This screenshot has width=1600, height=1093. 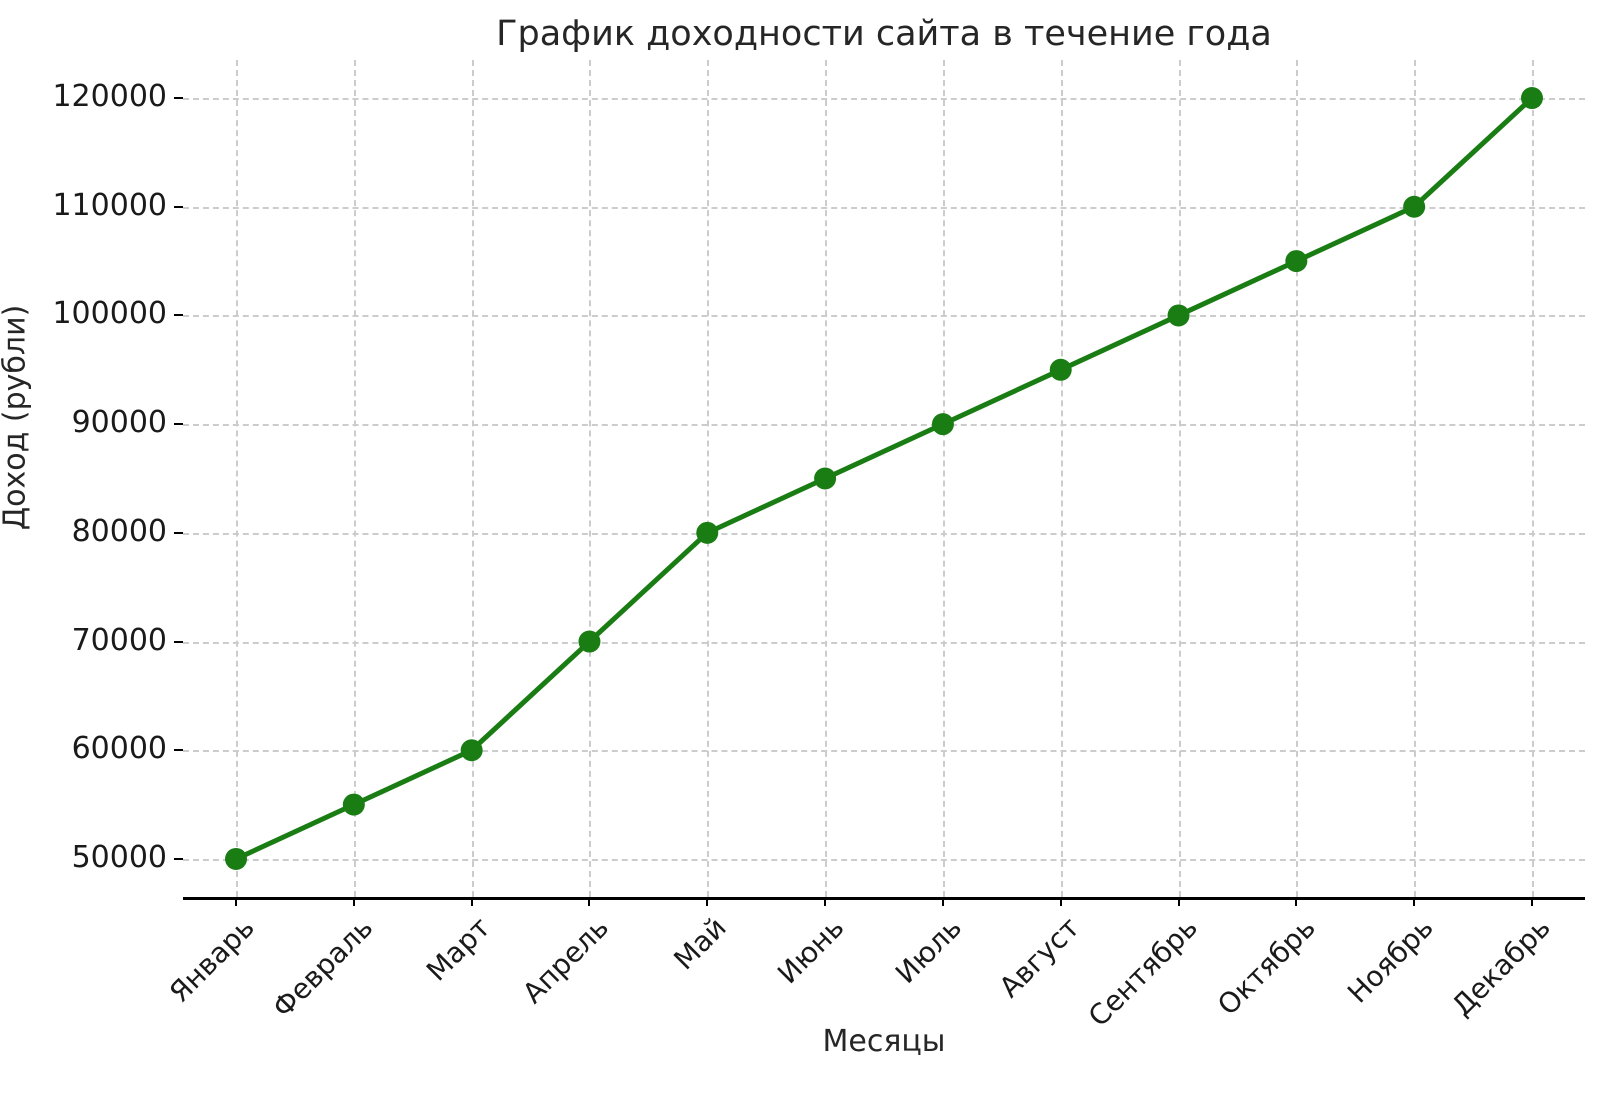 I want to click on x-tick-label: Июль, so click(x=928, y=950).